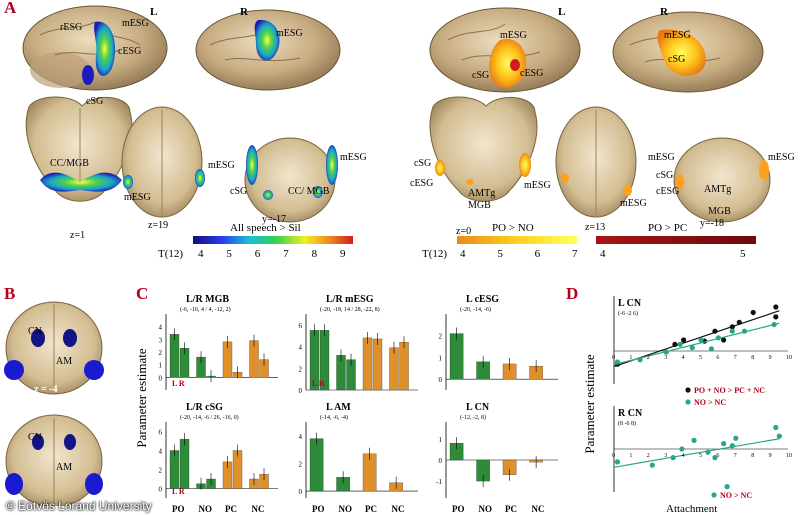 This screenshot has width=800, height=515. I want to click on x-tick-label: 8, so click(752, 456).